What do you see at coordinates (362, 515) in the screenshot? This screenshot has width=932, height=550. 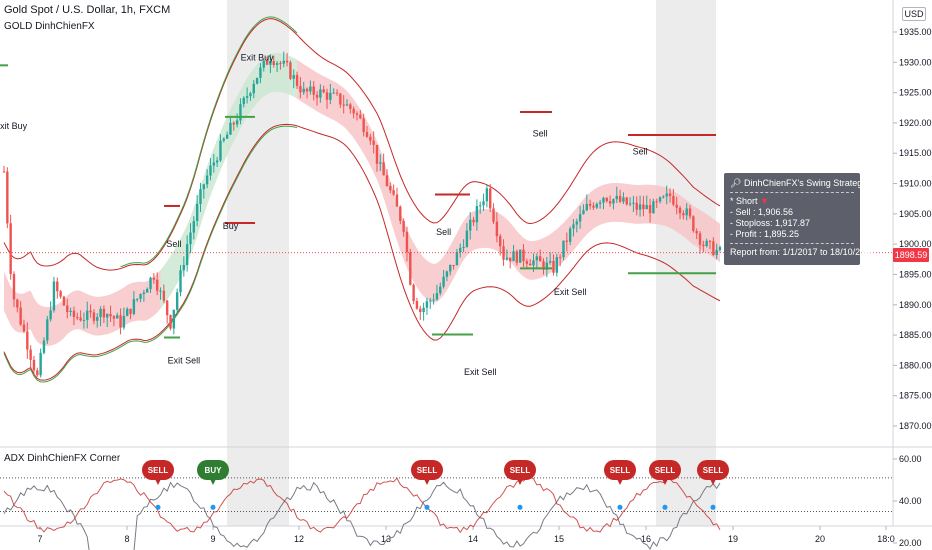 I see `adx-line` at bounding box center [362, 515].